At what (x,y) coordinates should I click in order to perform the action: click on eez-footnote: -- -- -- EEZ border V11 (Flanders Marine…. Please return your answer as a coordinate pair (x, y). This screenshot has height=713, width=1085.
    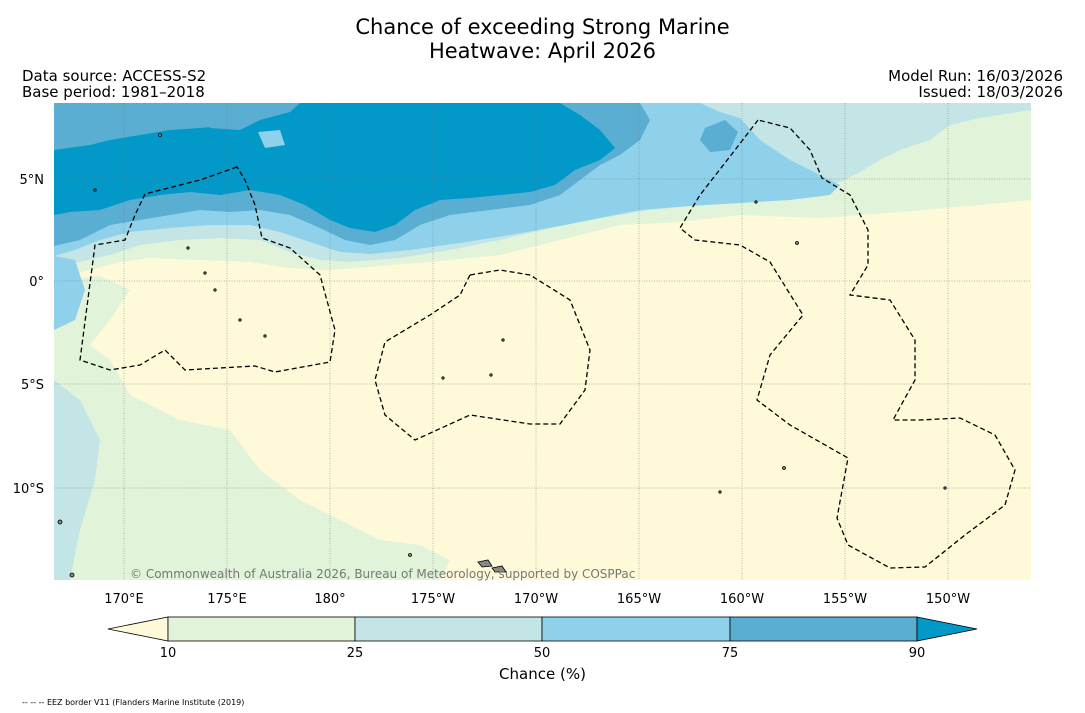
    Looking at the image, I should click on (133, 702).